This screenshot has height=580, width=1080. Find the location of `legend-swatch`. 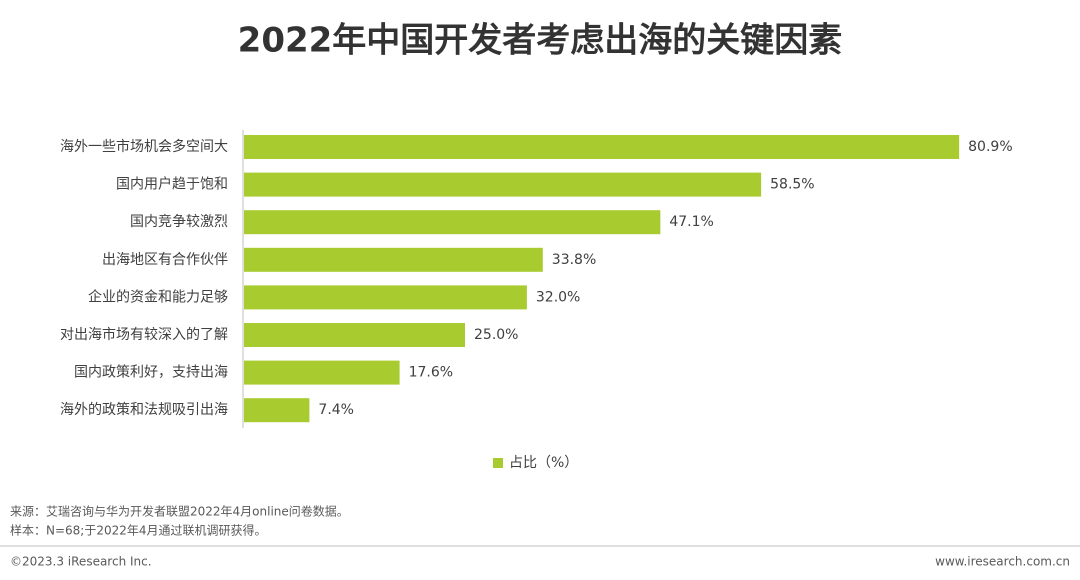

legend-swatch is located at coordinates (498, 463).